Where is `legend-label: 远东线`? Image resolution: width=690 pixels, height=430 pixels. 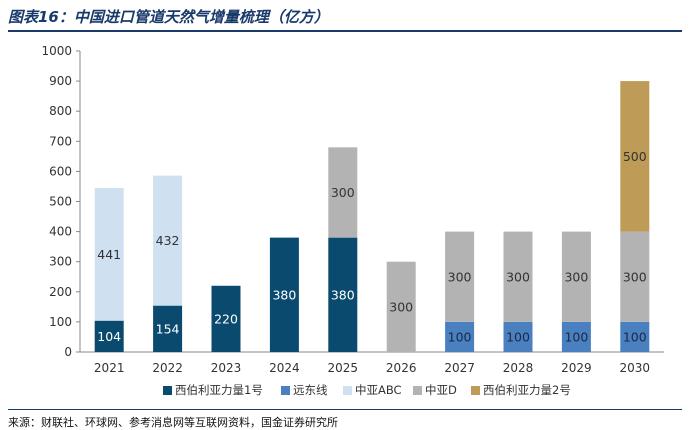
legend-label: 远东线 is located at coordinates (310, 390).